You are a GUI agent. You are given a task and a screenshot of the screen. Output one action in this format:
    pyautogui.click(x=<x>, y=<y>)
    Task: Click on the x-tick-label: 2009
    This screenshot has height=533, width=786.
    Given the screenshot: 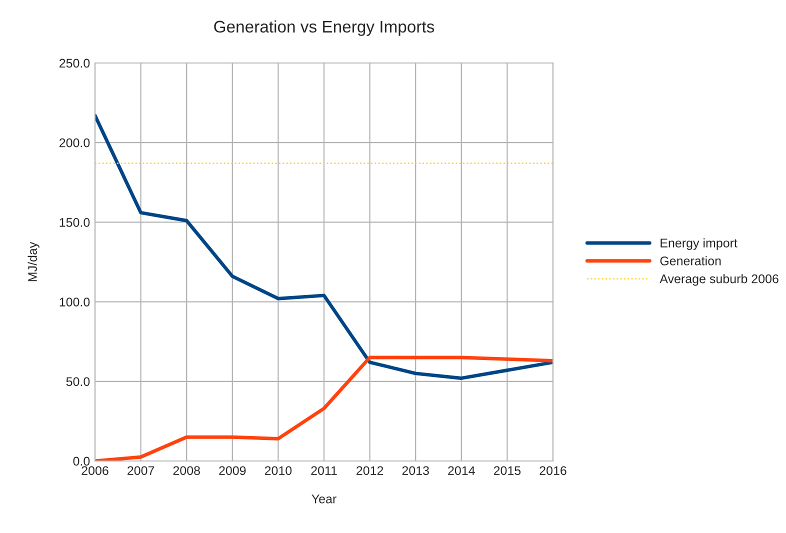 What is the action you would take?
    pyautogui.click(x=232, y=471)
    